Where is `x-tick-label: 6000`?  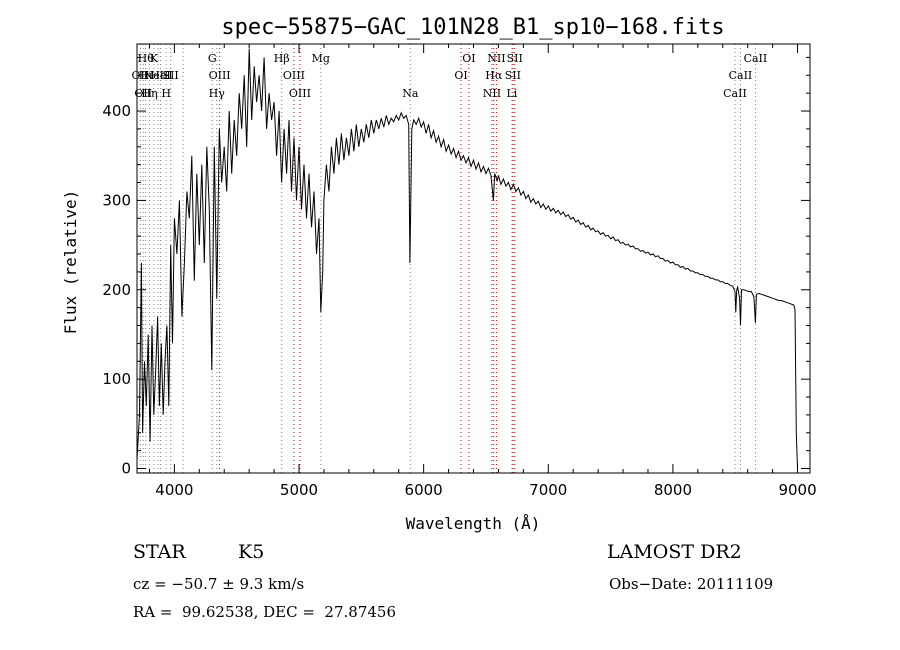 x-tick-label: 6000 is located at coordinates (424, 490).